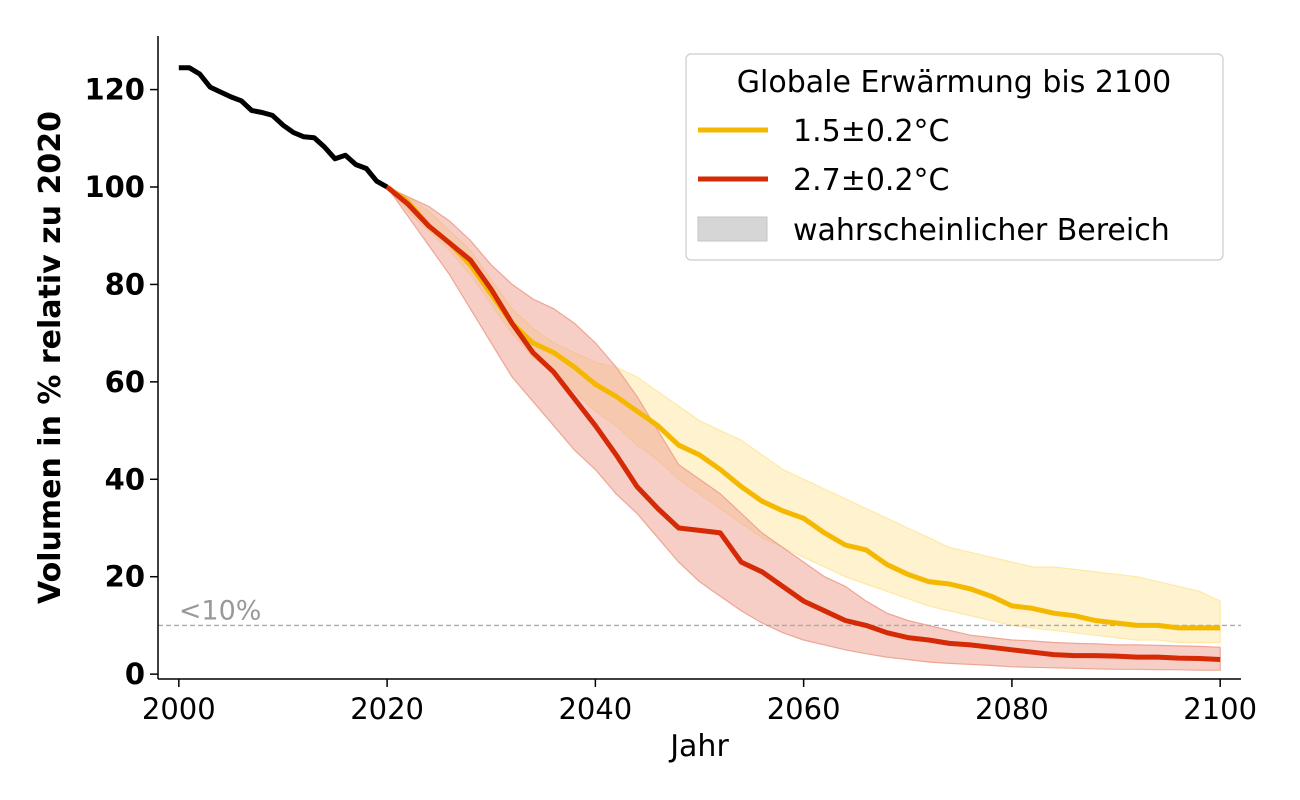 The image size is (1300, 800). I want to click on x-tick-label: 2060, so click(804, 709).